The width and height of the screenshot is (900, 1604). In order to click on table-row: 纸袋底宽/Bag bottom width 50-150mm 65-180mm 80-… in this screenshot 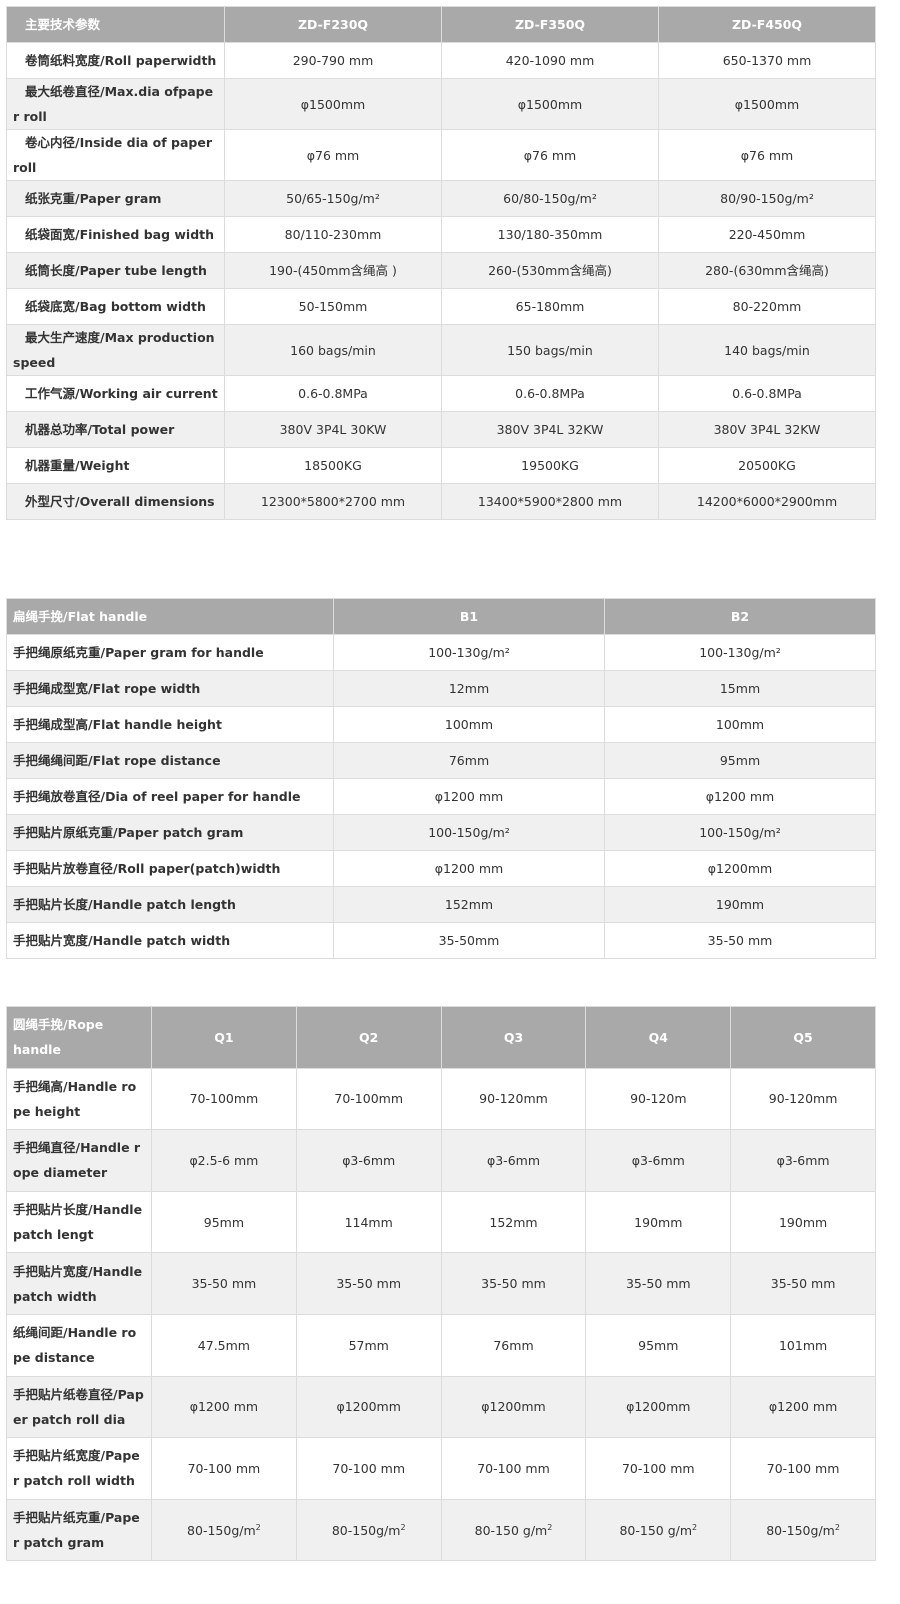, I will do `click(441, 306)`.